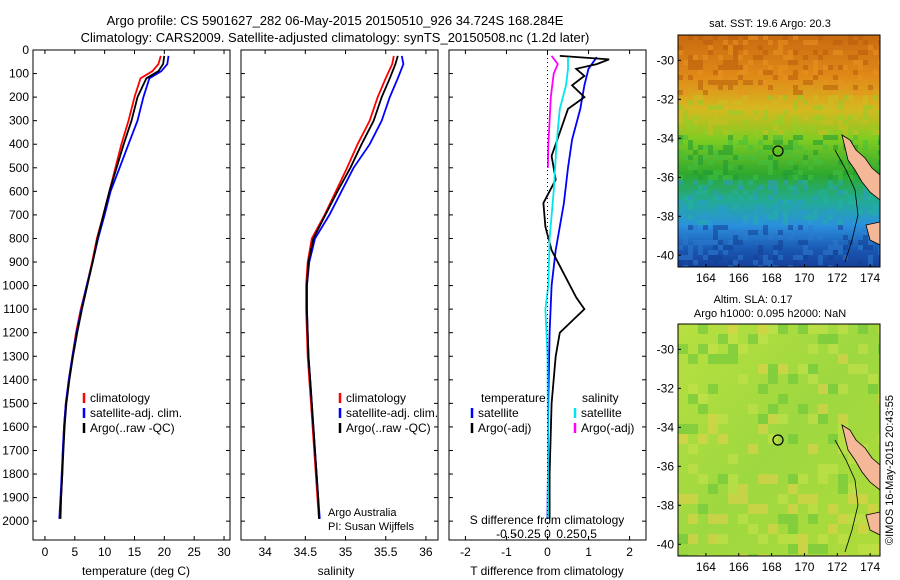  What do you see at coordinates (870, 567) in the screenshot?
I see `map-xtick-label: 174` at bounding box center [870, 567].